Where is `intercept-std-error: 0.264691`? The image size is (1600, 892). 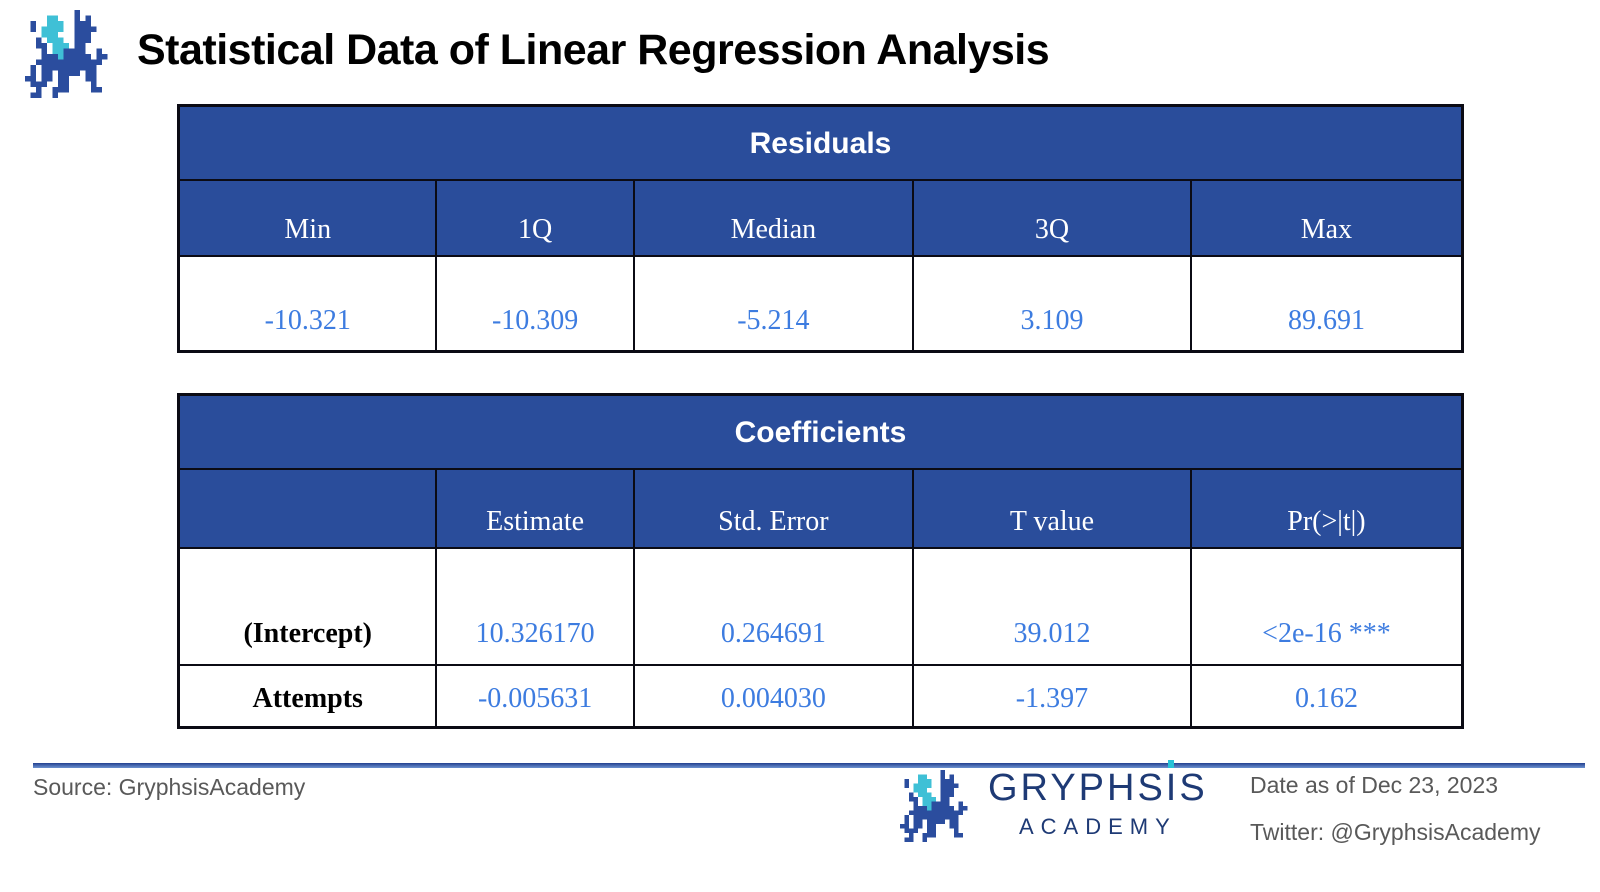 intercept-std-error: 0.264691 is located at coordinates (774, 607).